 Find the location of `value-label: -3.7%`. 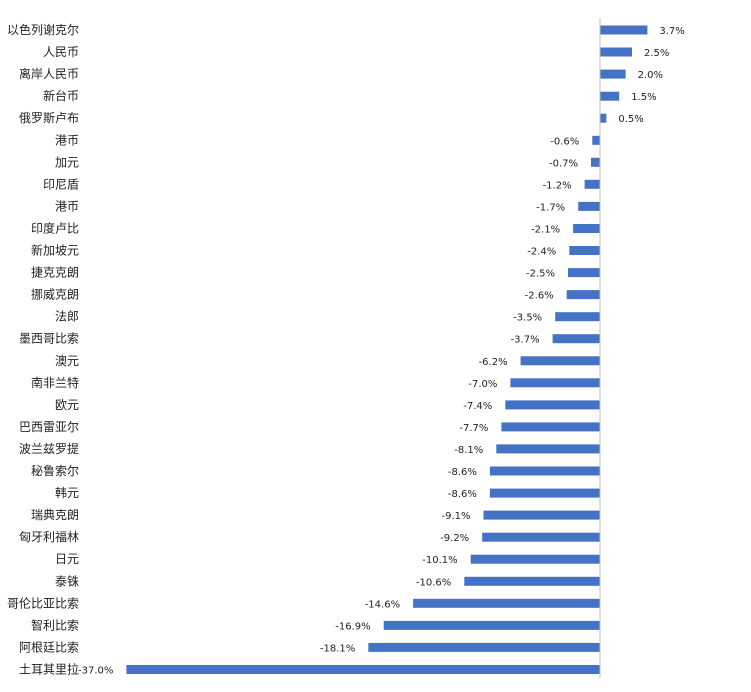

value-label: -3.7% is located at coordinates (525, 340).